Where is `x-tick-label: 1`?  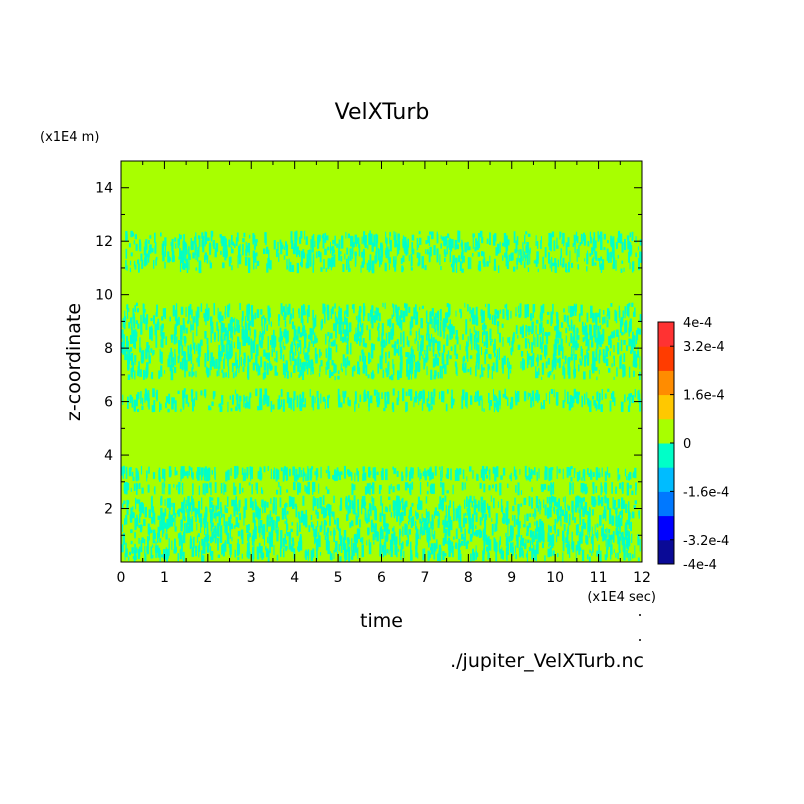 x-tick-label: 1 is located at coordinates (164, 578).